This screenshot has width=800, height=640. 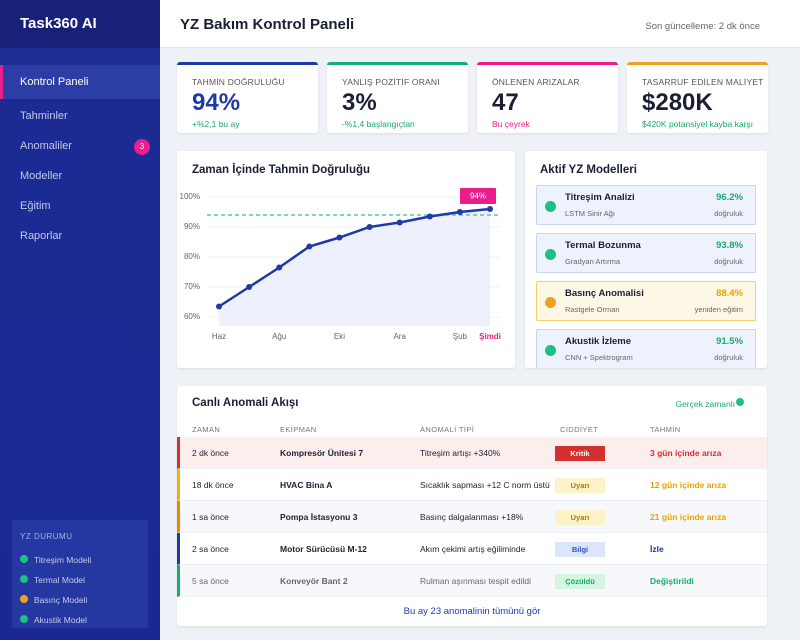 What do you see at coordinates (447, 429) in the screenshot?
I see `column-header: ANOMALİ TİPİ` at bounding box center [447, 429].